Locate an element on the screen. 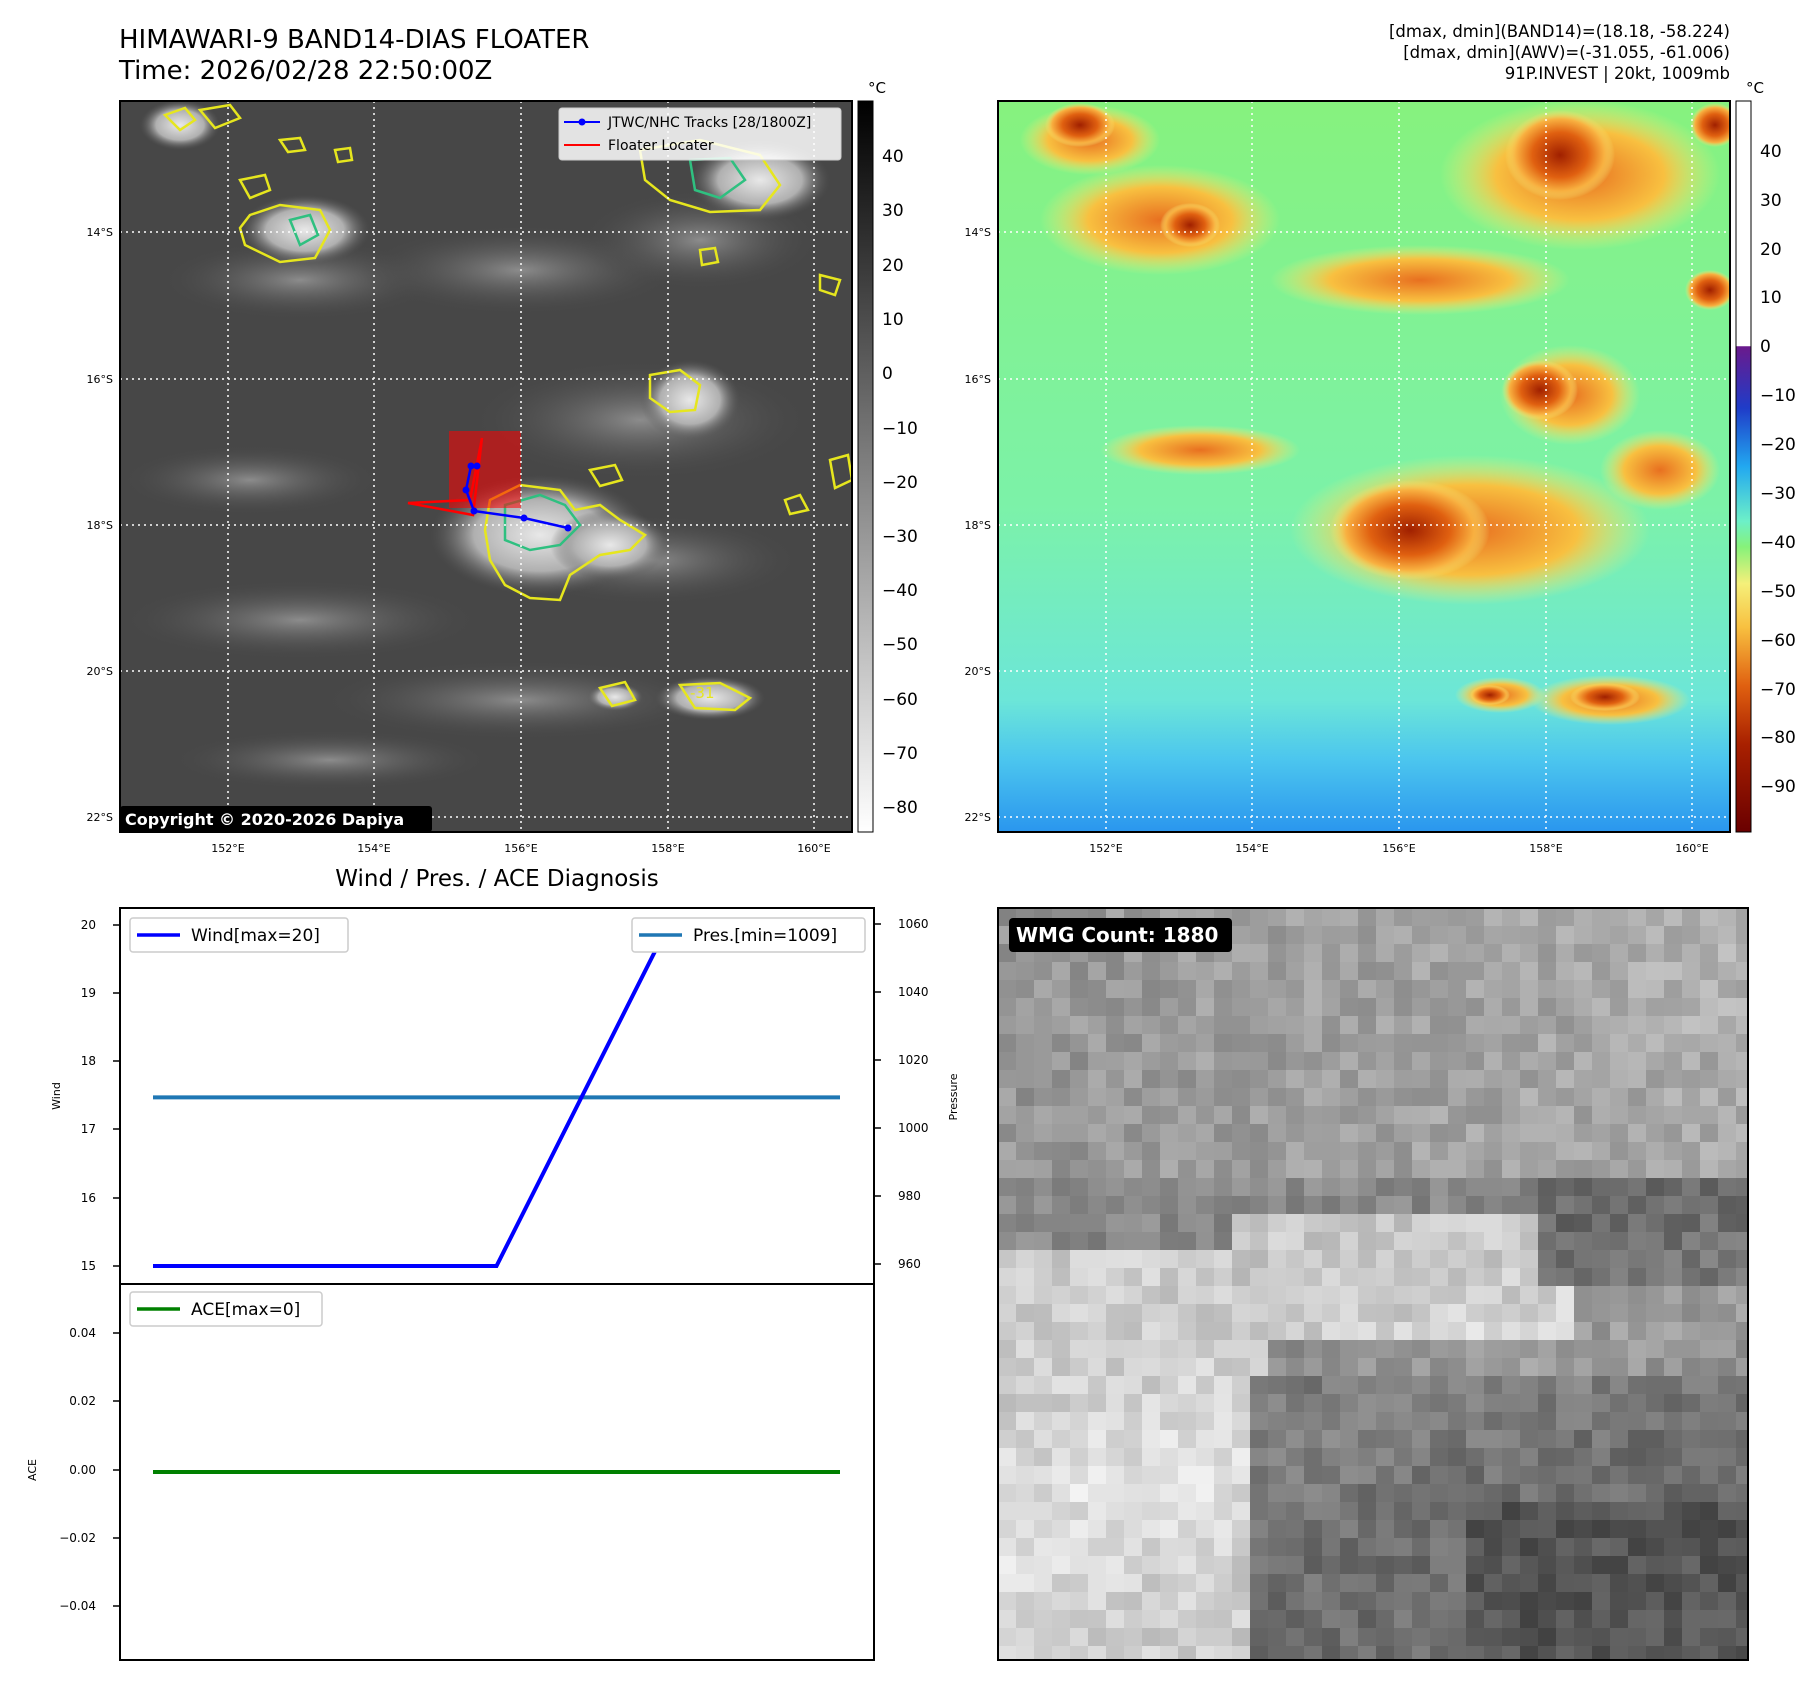 The height and width of the screenshot is (1690, 1813). contour-label: -31 is located at coordinates (702, 693).